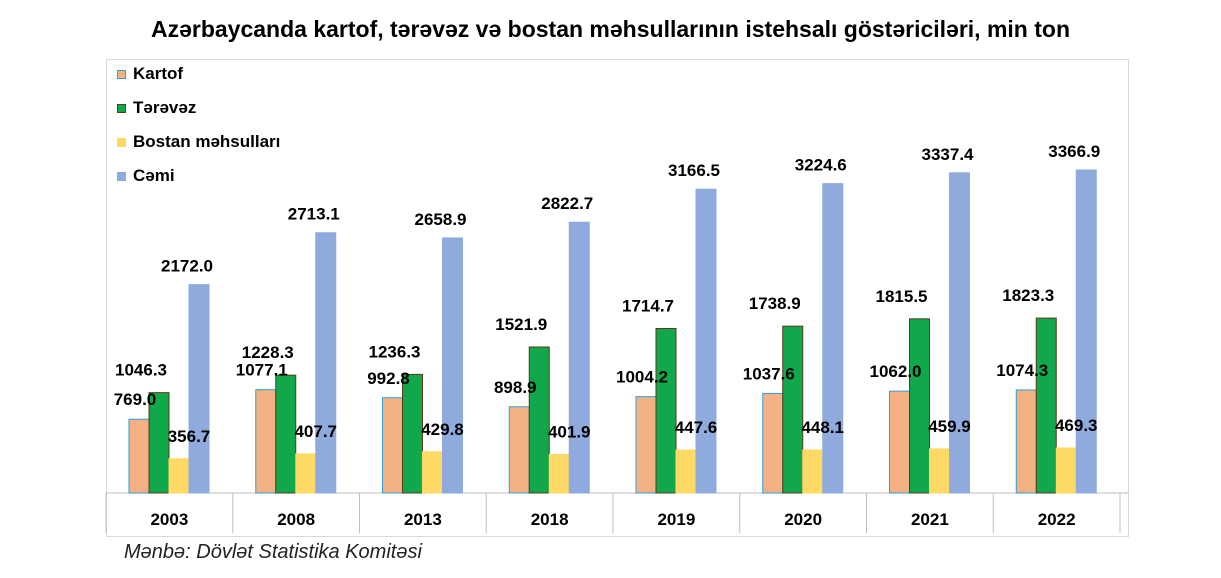 This screenshot has height=578, width=1221. I want to click on x-tick-label: 2020, so click(803, 519).